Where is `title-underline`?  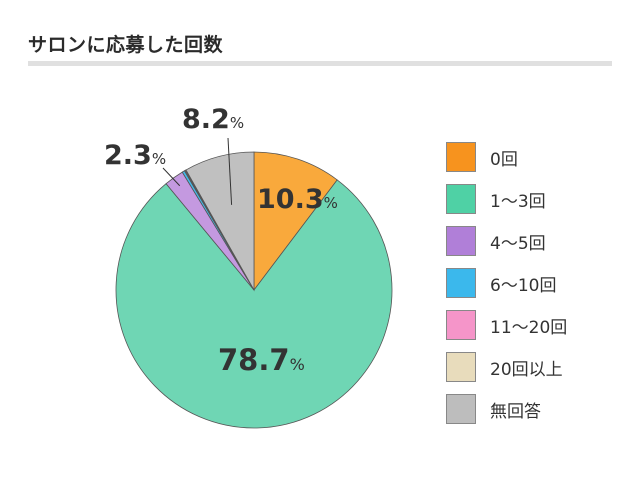
title-underline is located at coordinates (320, 63).